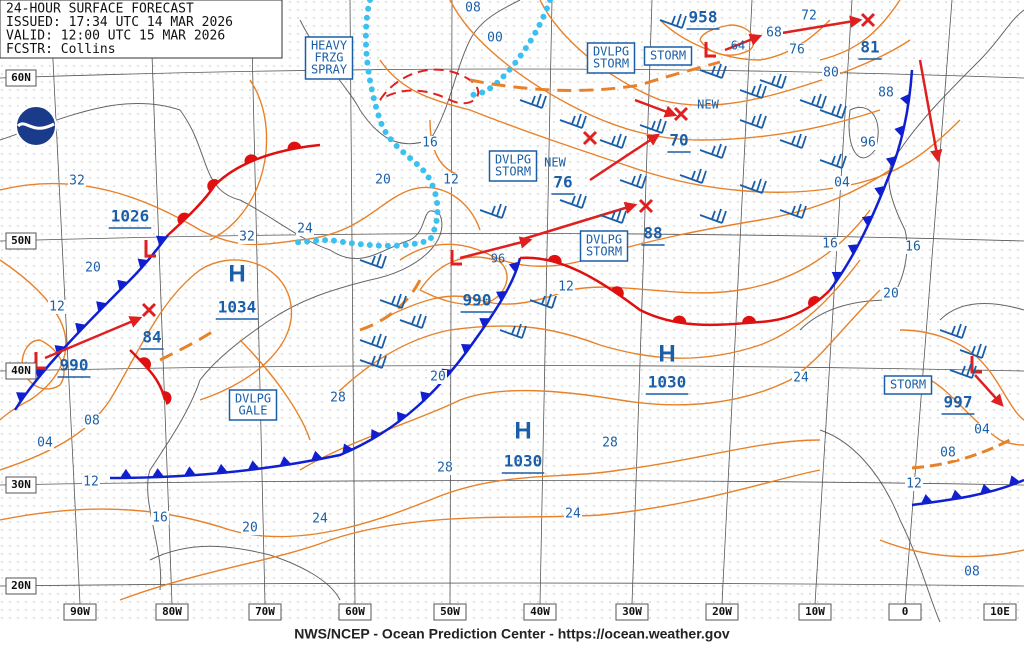  I want to click on center-pressure: 84, so click(151, 337).